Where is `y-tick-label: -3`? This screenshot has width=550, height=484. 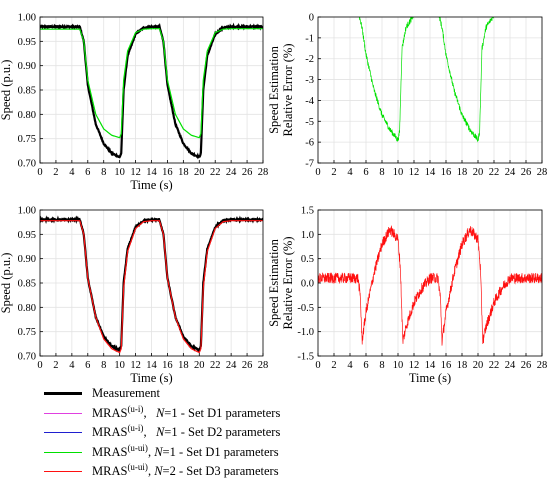
y-tick-label: -3 is located at coordinates (309, 80).